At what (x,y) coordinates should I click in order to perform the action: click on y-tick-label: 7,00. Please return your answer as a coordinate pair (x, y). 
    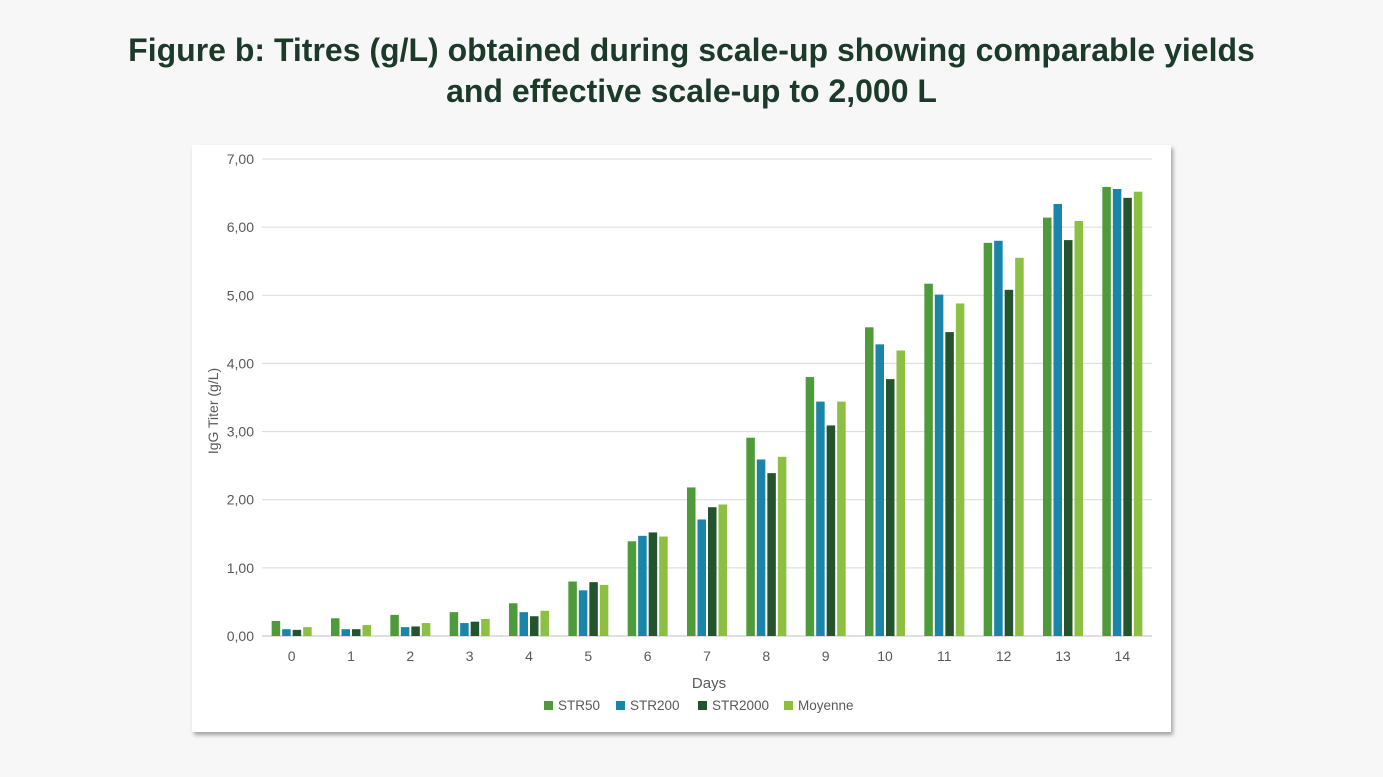
    Looking at the image, I should click on (240, 159).